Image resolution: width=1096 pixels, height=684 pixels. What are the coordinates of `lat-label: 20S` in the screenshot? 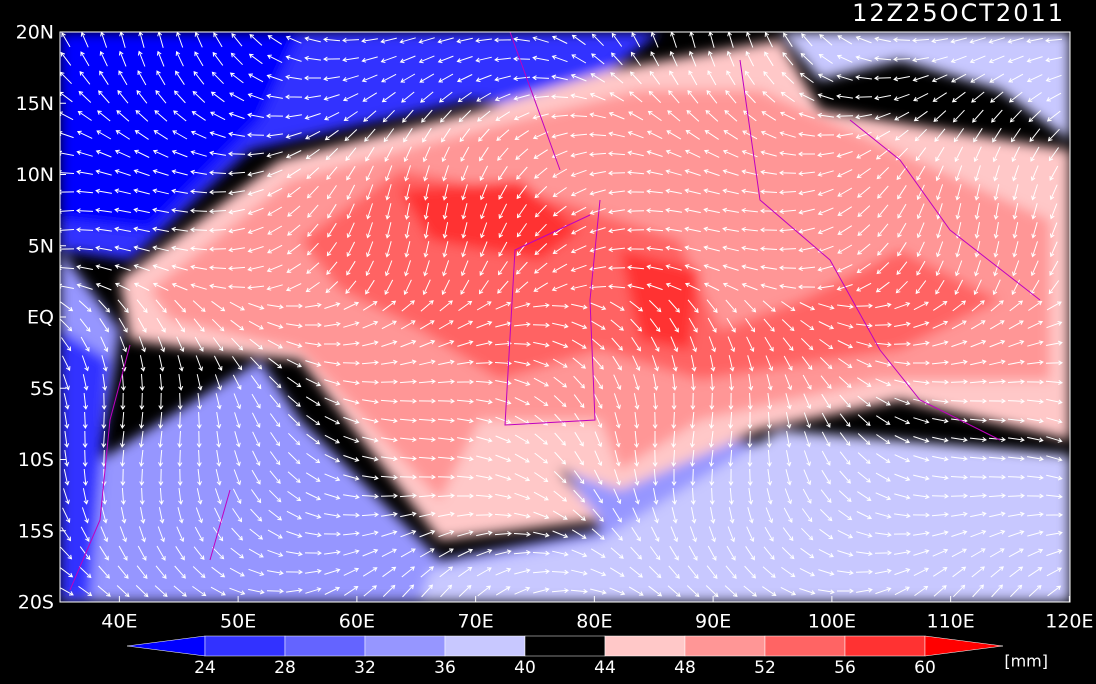 It's located at (36, 603).